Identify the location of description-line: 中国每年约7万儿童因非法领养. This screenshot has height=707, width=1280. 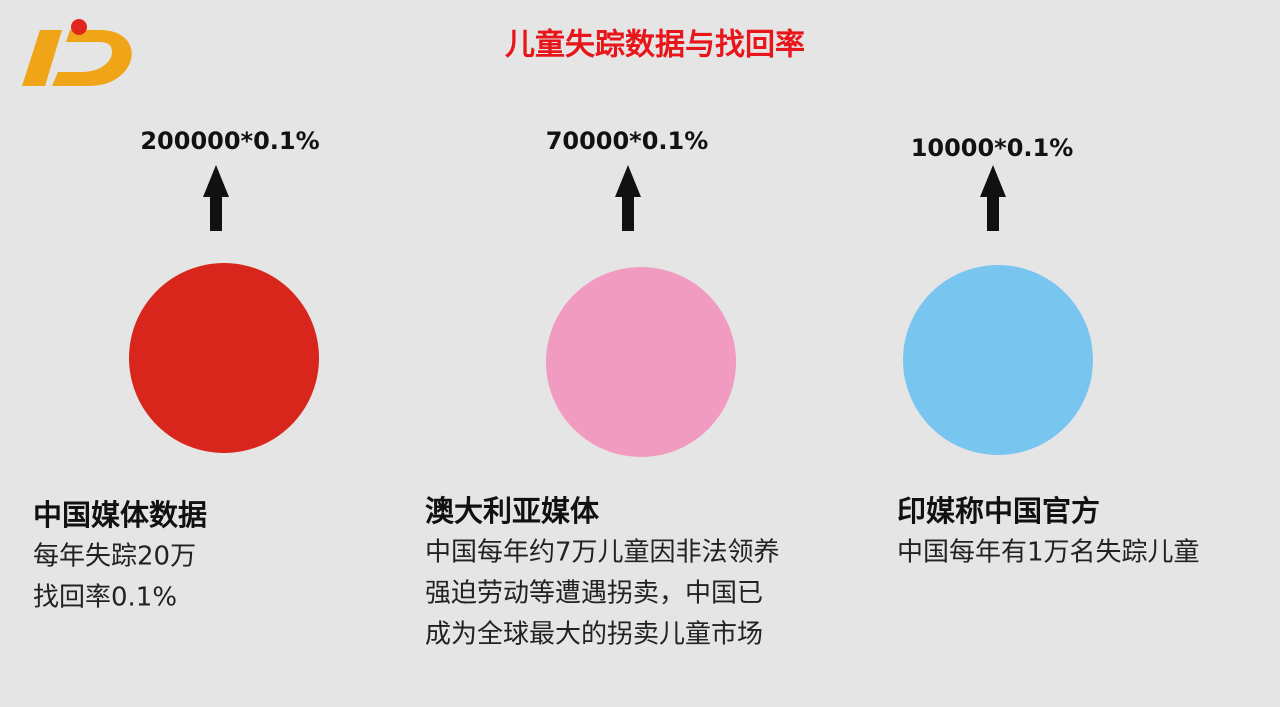
(602, 553).